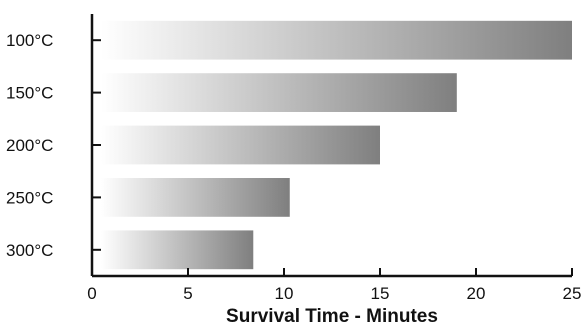 The image size is (584, 329). What do you see at coordinates (29, 145) in the screenshot?
I see `y-tick-label-2: 200°C` at bounding box center [29, 145].